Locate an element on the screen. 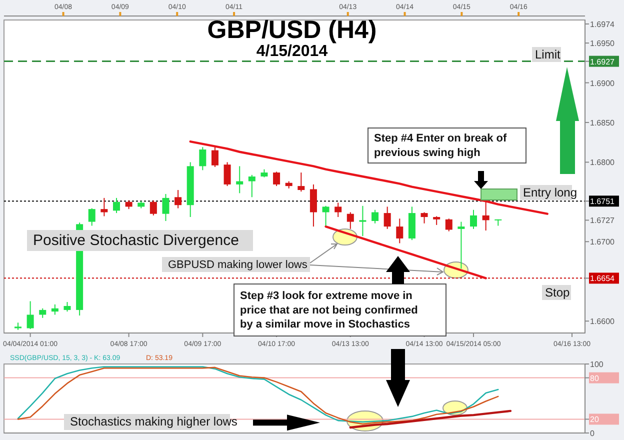 The image size is (624, 440). annotation: Step #3 look for extreme move in price that are not being confirmed by a similar move in Stochastics is located at coordinates (329, 310).